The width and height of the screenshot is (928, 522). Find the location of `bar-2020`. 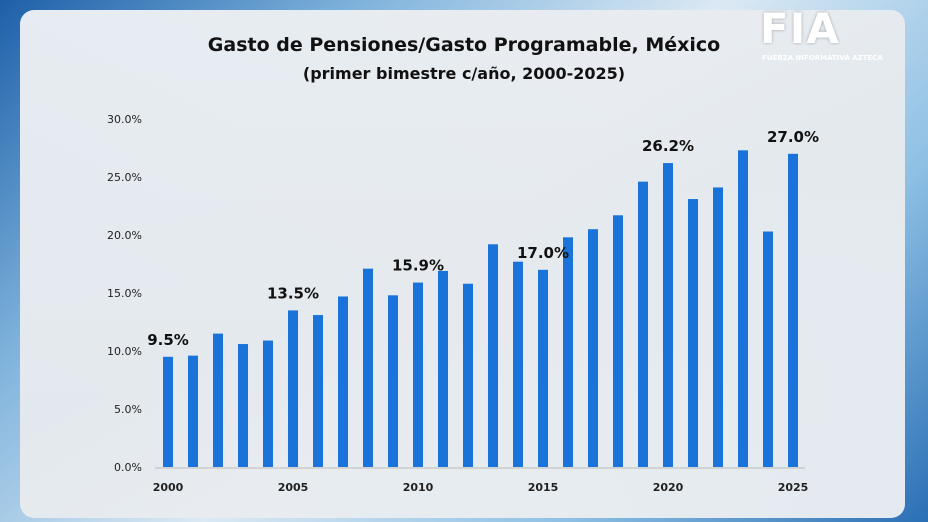

bar-2020 is located at coordinates (668, 315).